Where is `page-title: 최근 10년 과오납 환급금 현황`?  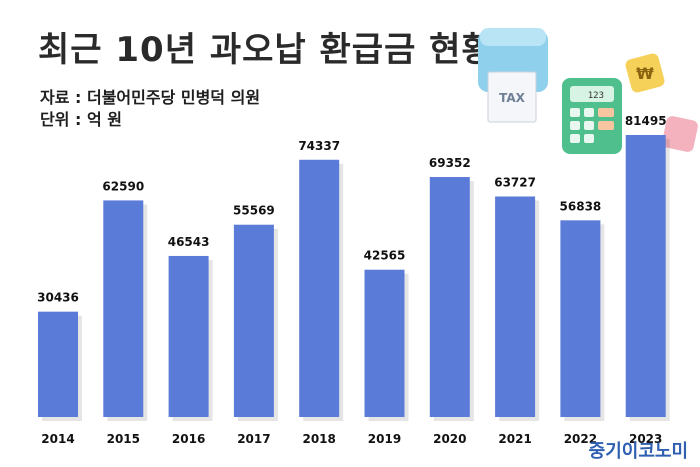
page-title: 최근 10년 과오납 환급금 현황 is located at coordinates (266, 50).